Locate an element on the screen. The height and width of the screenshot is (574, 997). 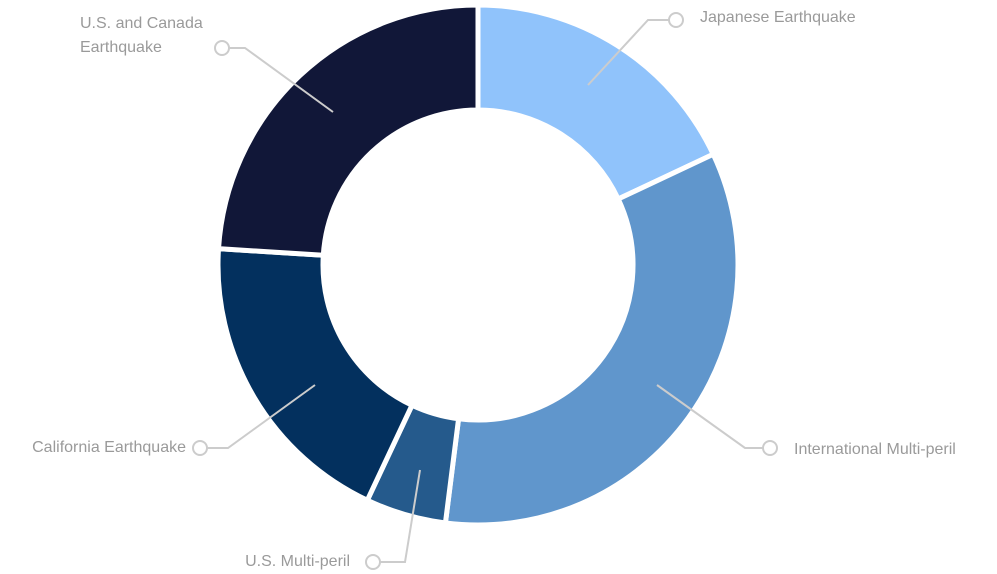
slice-label: Japanese Earthquake is located at coordinates (778, 17).